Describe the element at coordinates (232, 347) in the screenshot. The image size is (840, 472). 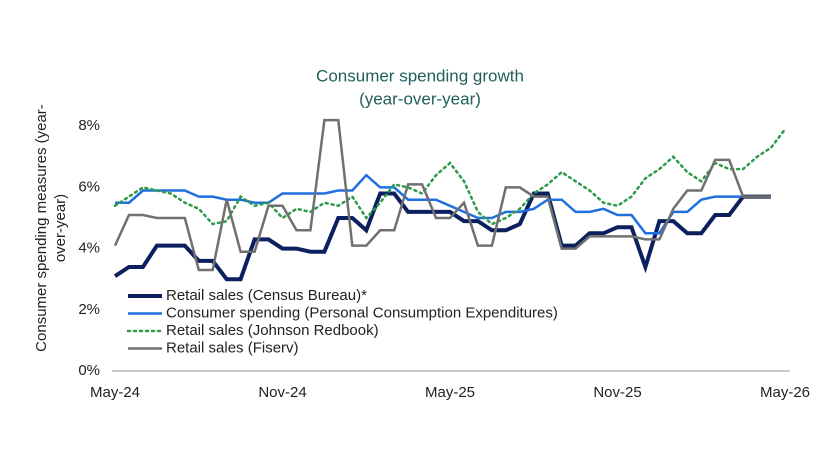
I see `legend-label: Retail sales (Fiserv)` at that location.